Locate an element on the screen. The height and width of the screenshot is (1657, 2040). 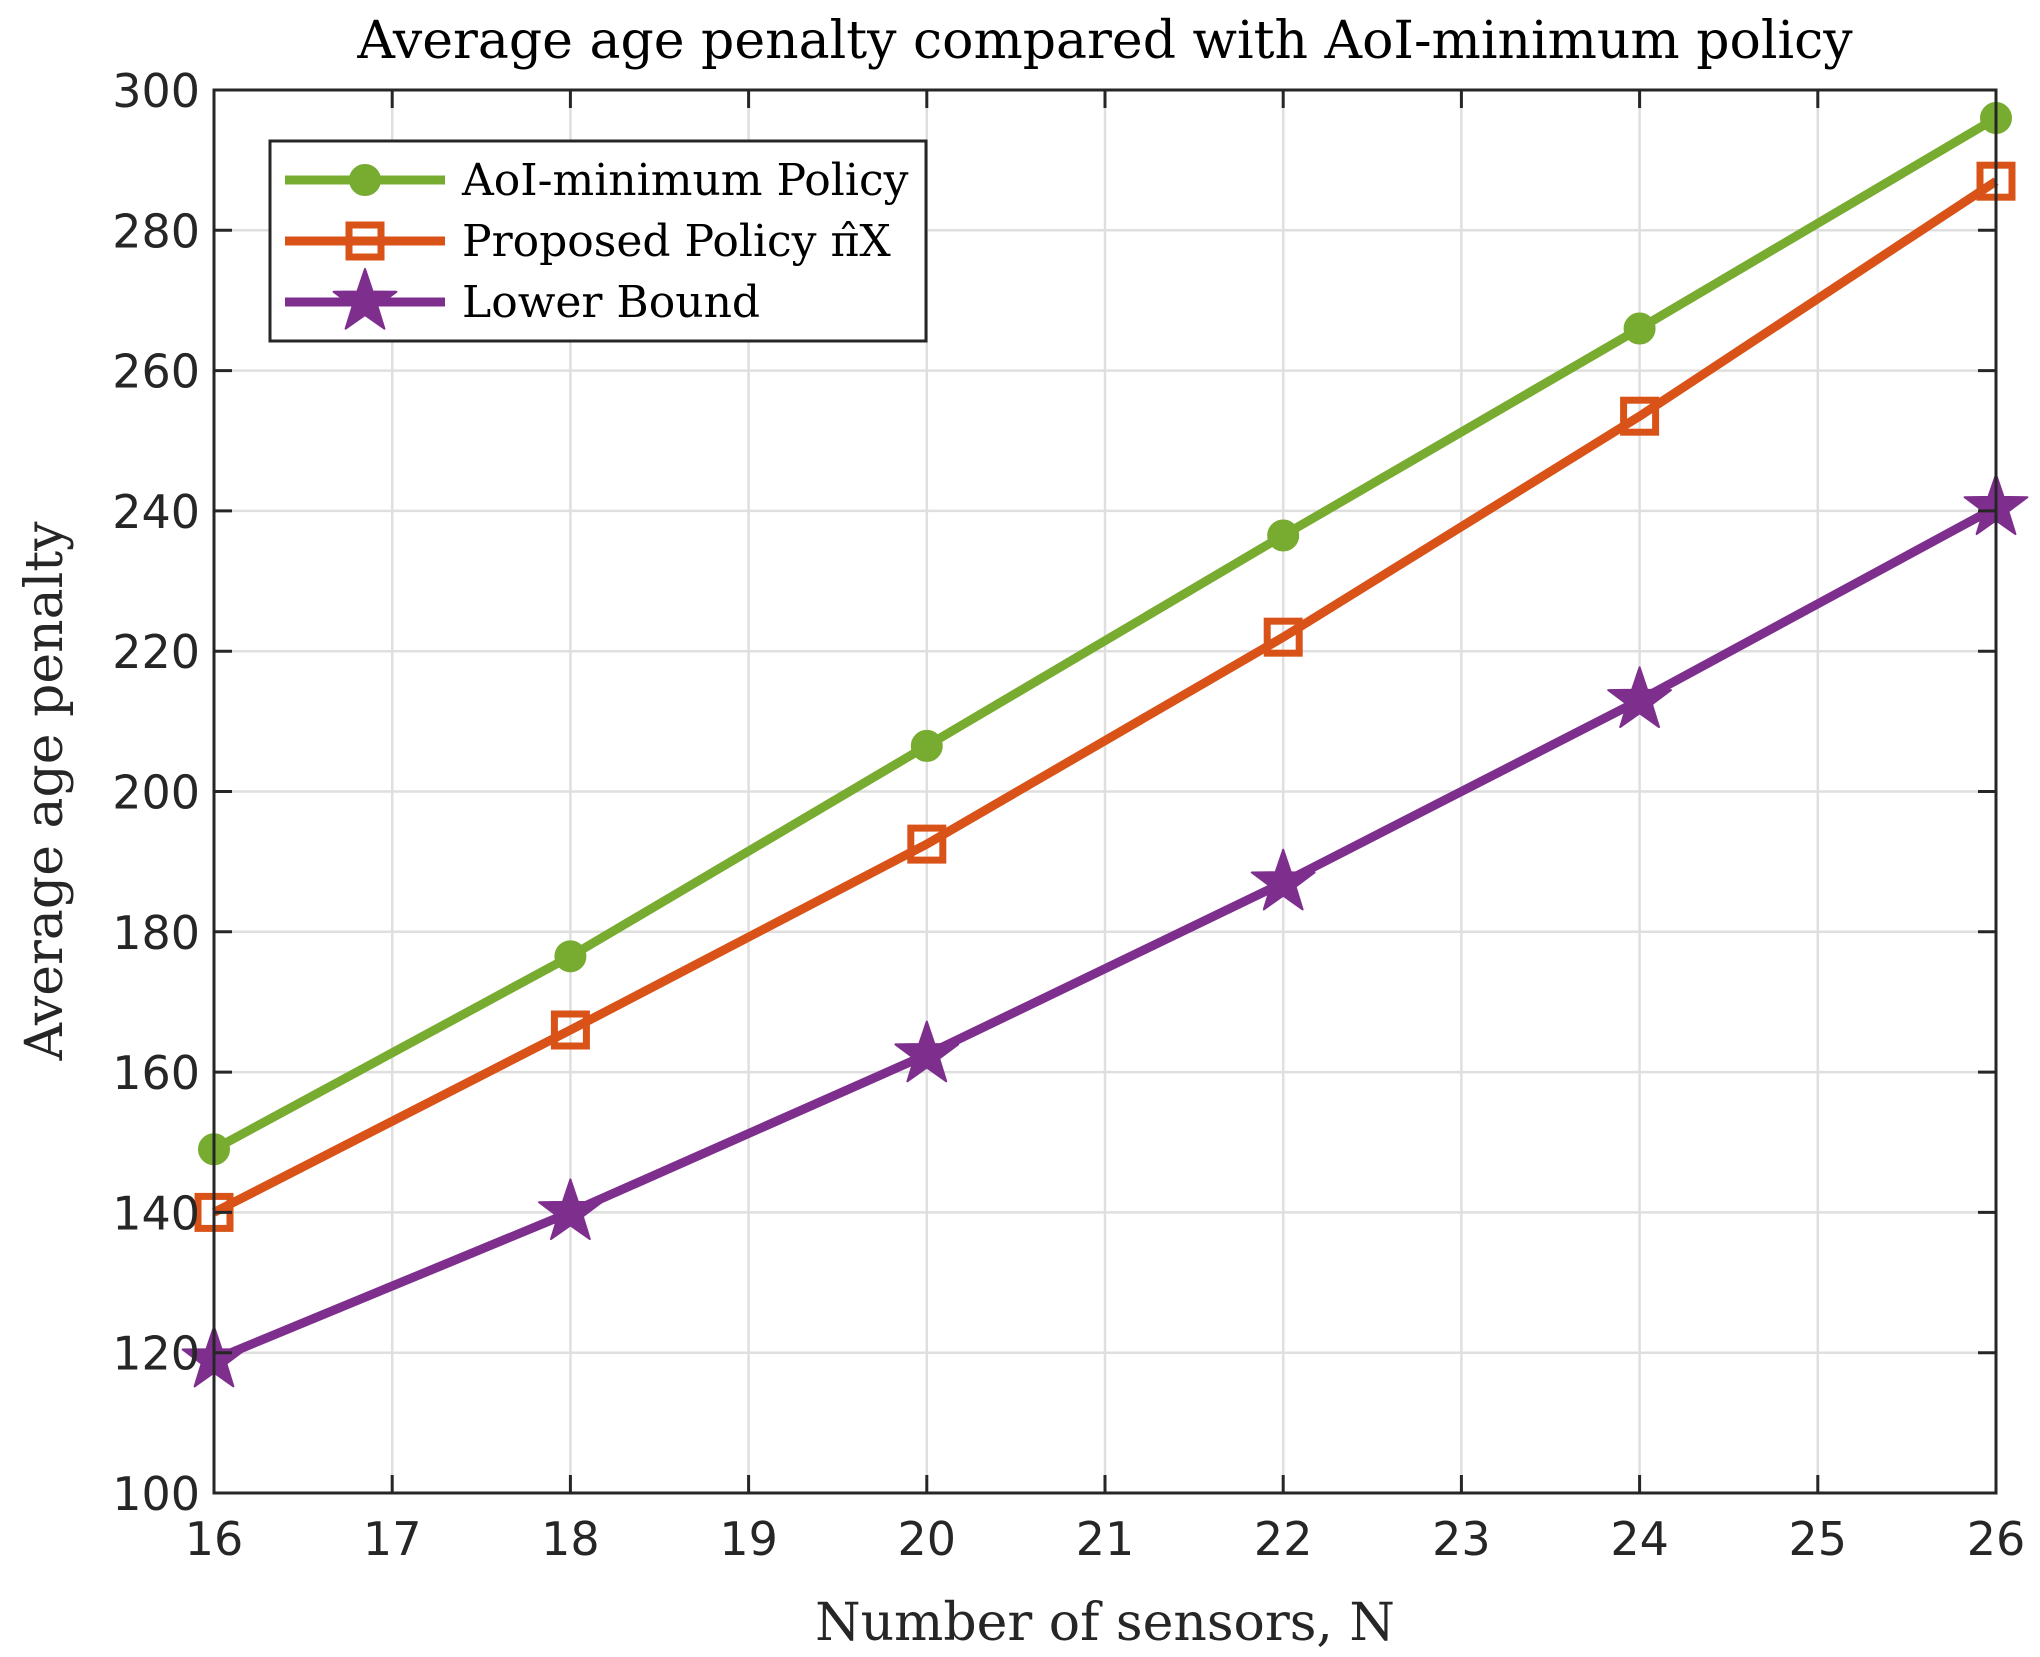
y-tick-label: 120 is located at coordinates (156, 1354).